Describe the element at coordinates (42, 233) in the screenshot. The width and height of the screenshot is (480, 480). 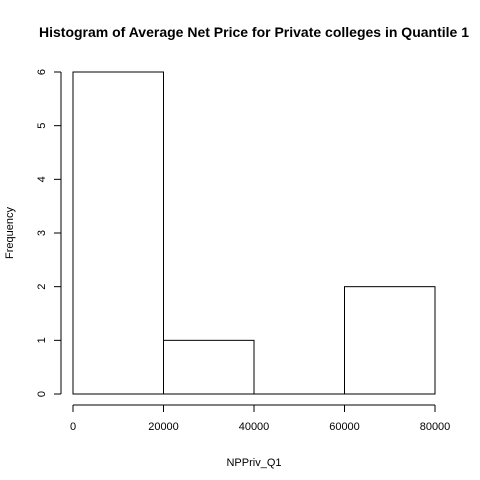
I see `y-tick-label-3: 3` at that location.